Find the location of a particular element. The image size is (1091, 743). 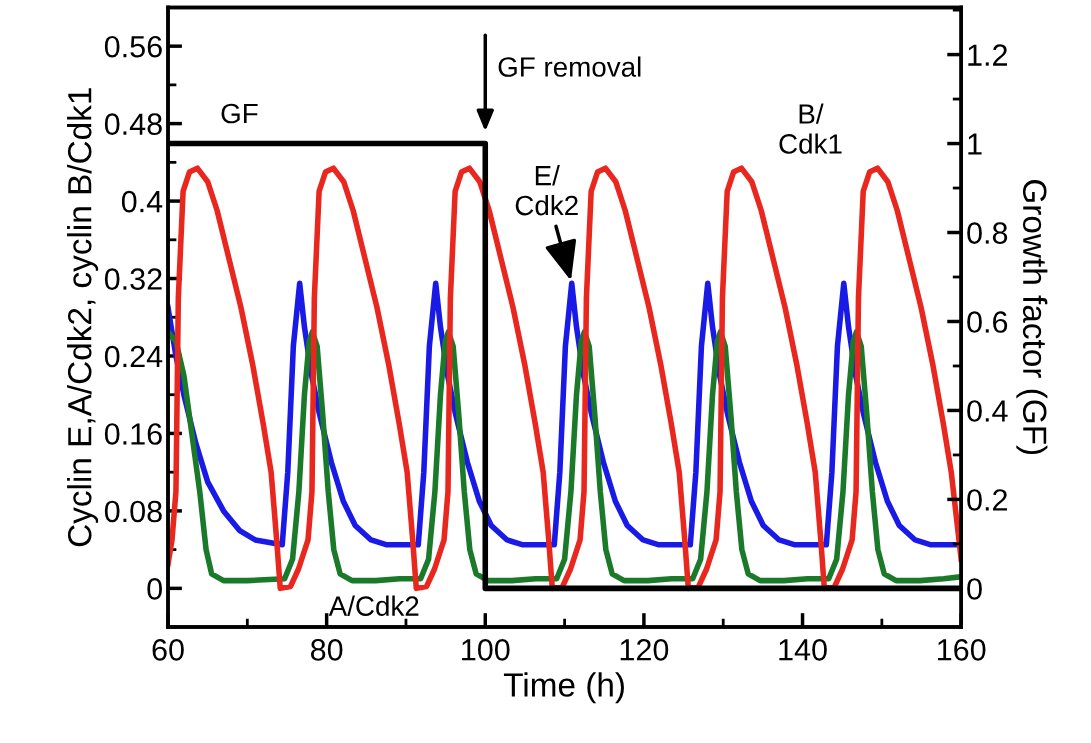

y2-tick-label: 0.4 is located at coordinates (987, 411).